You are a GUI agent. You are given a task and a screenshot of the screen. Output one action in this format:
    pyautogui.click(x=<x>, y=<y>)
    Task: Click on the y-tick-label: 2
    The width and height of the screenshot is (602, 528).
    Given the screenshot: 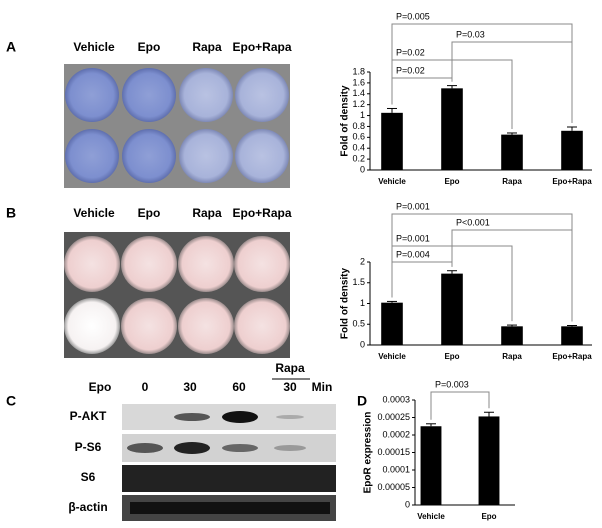 What is the action you would take?
    pyautogui.click(x=362, y=261)
    